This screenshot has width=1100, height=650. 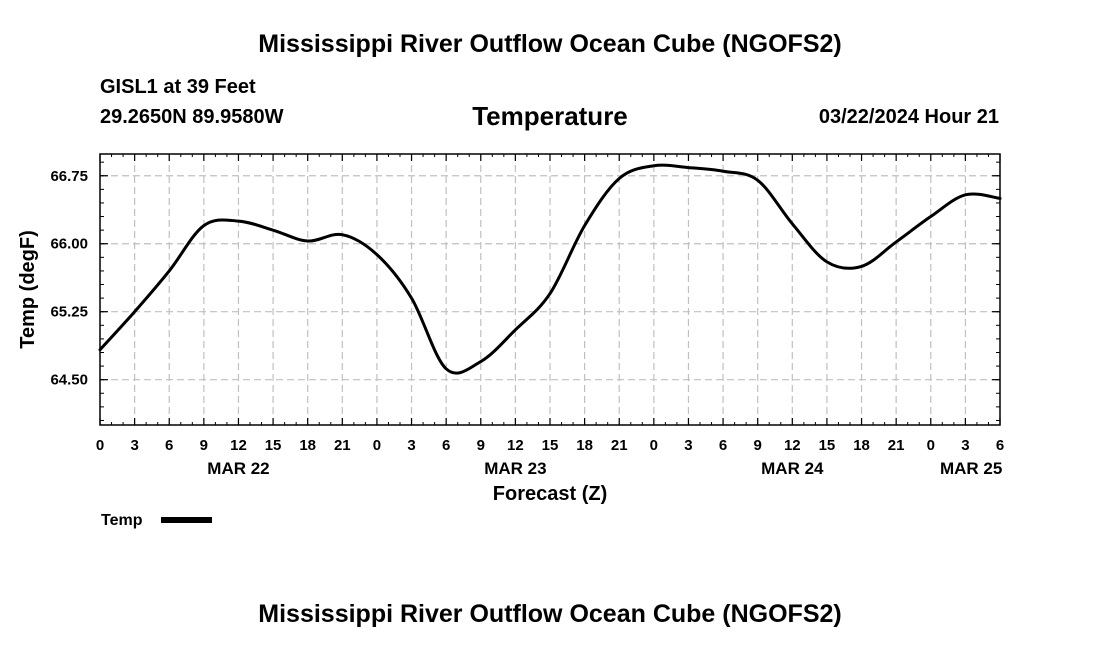 What do you see at coordinates (908, 117) in the screenshot?
I see `forecast-datetime: 03/22/2024 Hour 21` at bounding box center [908, 117].